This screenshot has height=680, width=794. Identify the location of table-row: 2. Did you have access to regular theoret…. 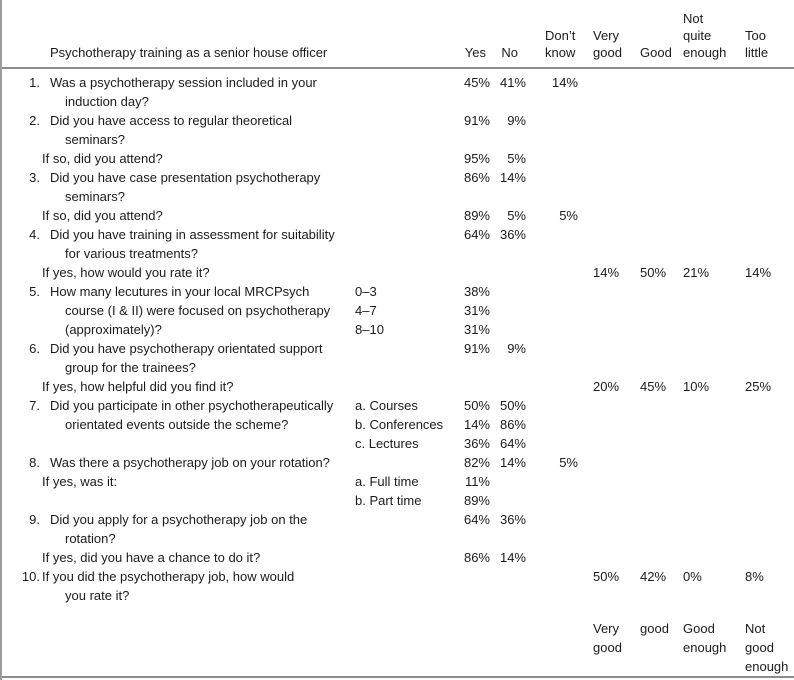
(398, 120).